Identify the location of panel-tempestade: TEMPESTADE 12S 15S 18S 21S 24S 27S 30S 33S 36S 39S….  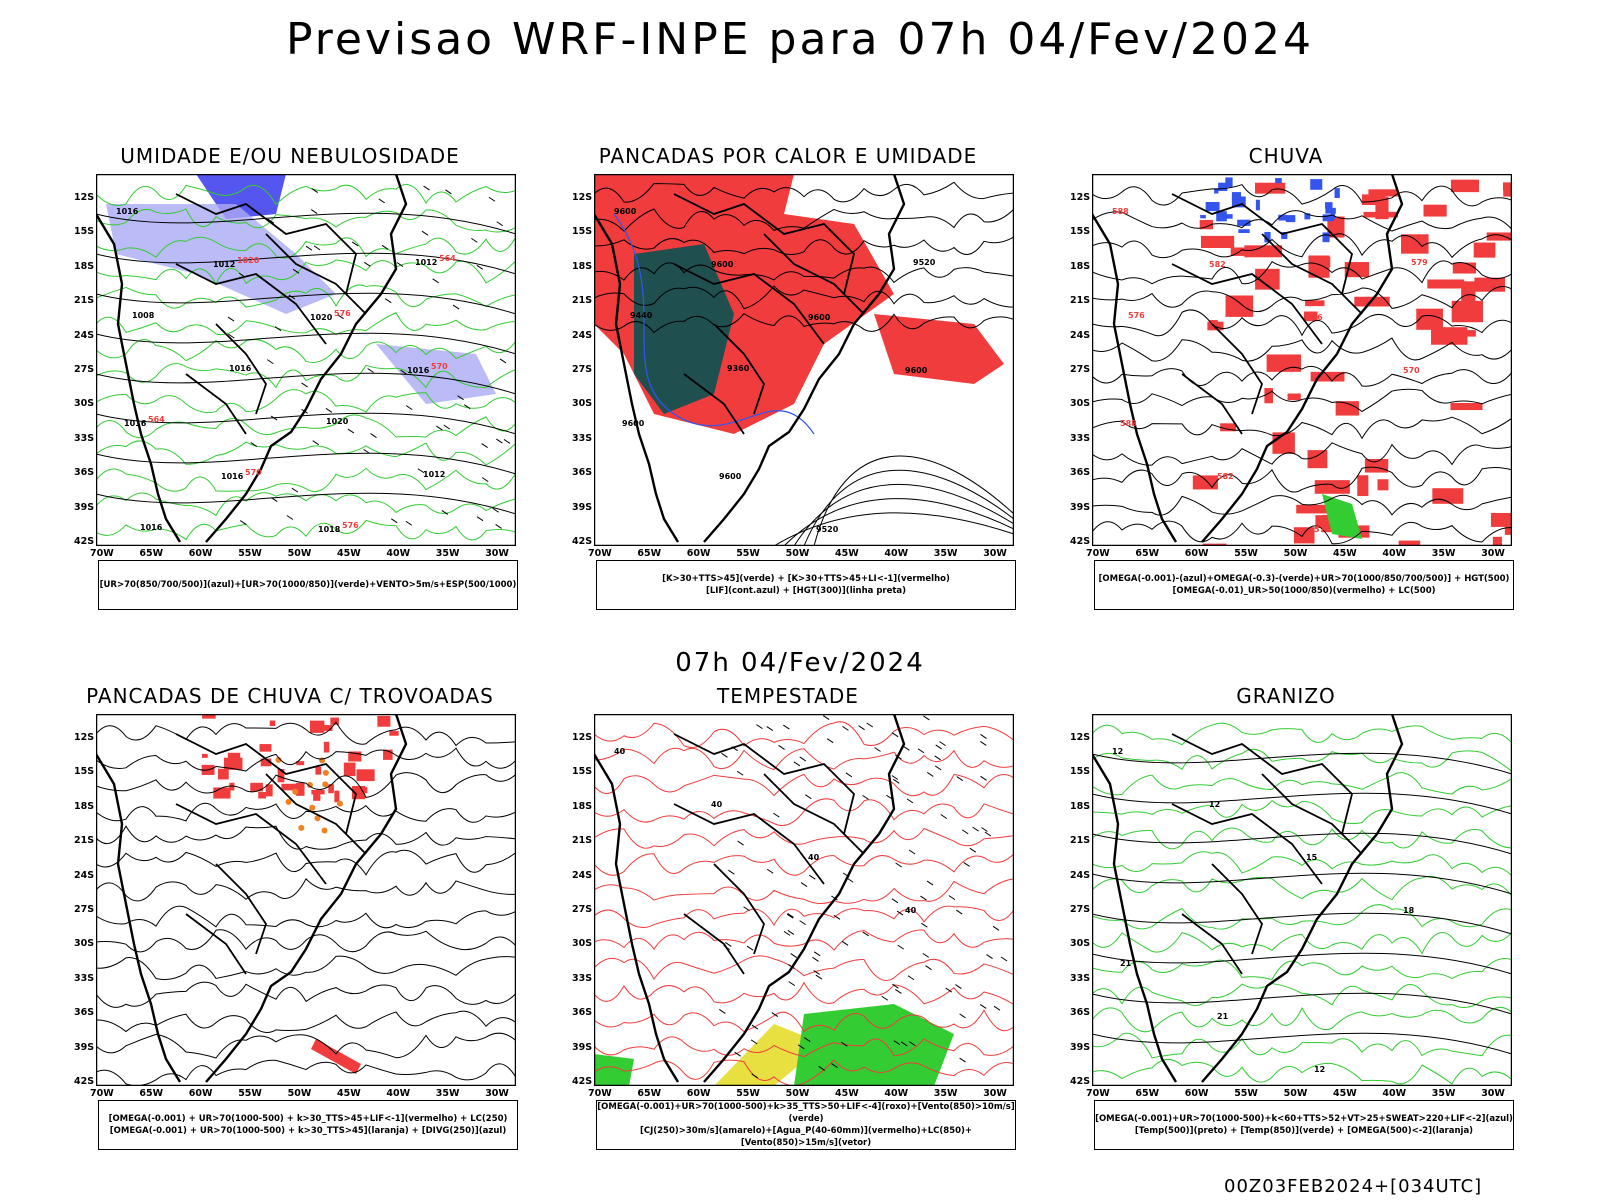
(788, 924).